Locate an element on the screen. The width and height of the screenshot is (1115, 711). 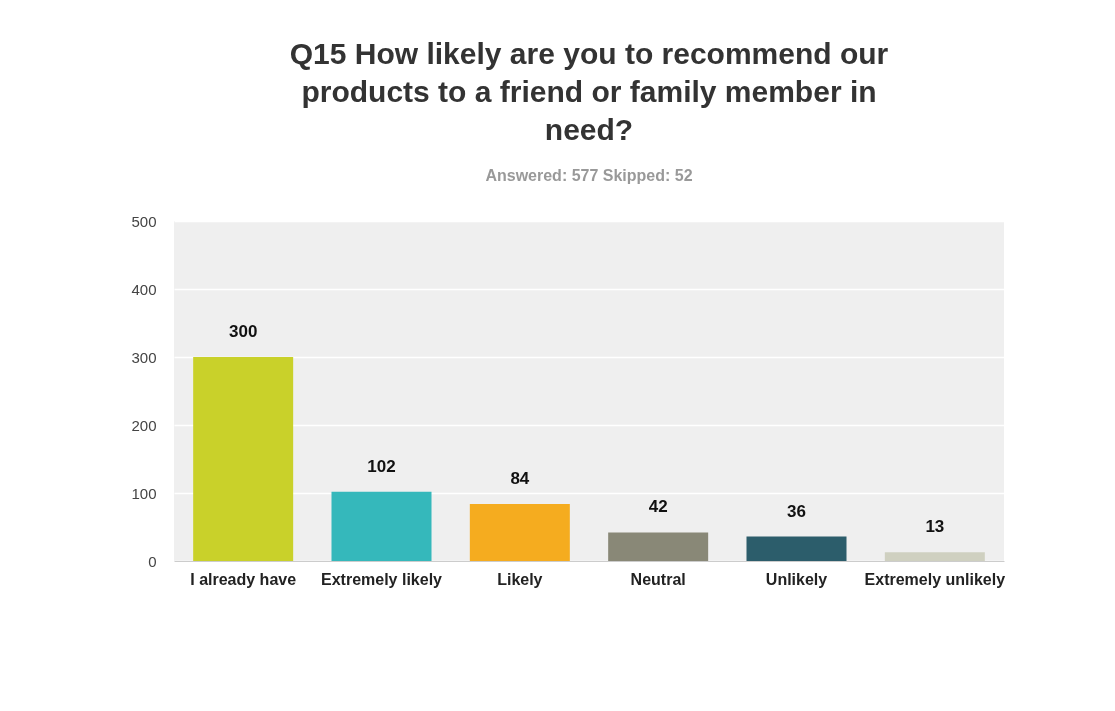
y-tick-label: 200 is located at coordinates (144, 425).